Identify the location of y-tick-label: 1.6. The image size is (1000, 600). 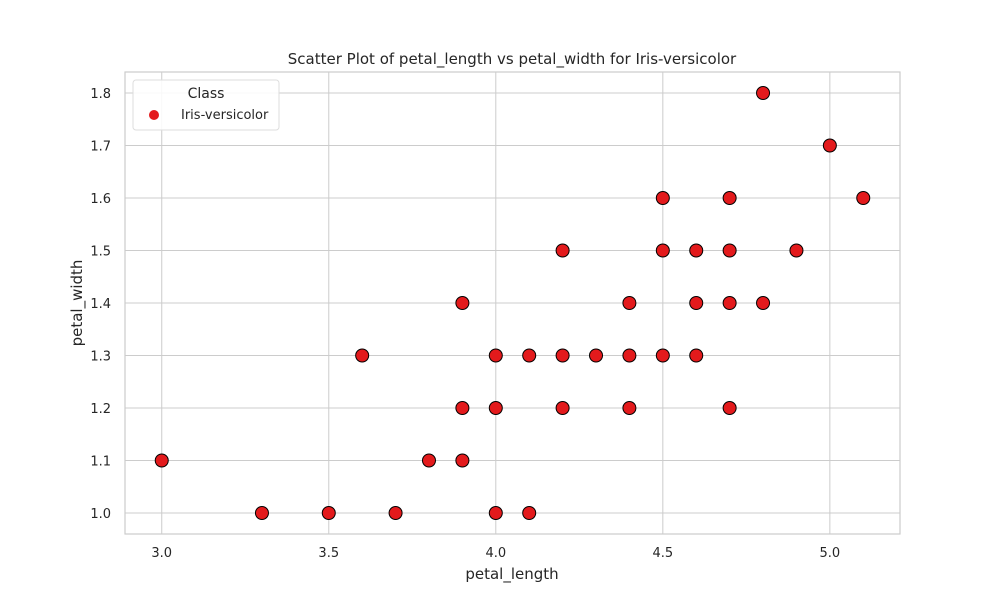
(100, 199).